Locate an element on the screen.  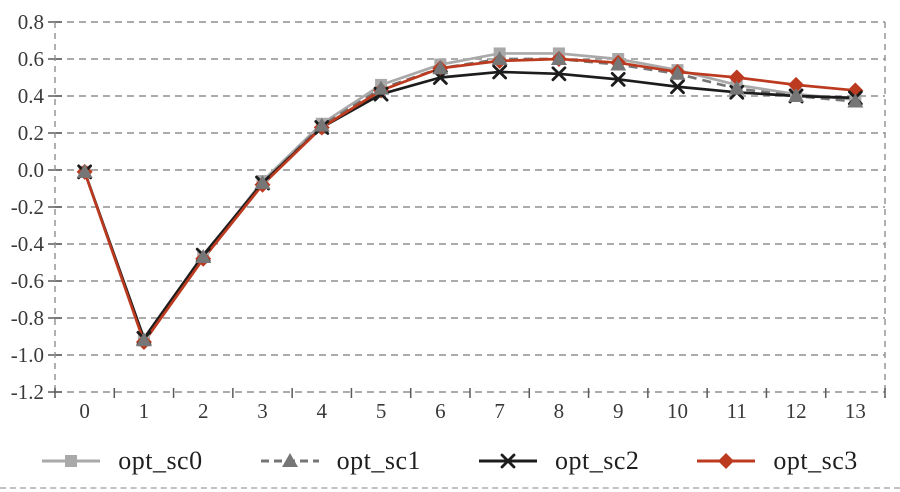
x-axis-label: 10 is located at coordinates (677, 411).